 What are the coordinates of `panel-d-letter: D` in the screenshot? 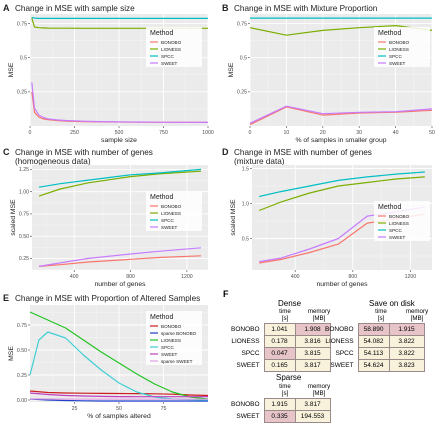 It's located at (225, 152).